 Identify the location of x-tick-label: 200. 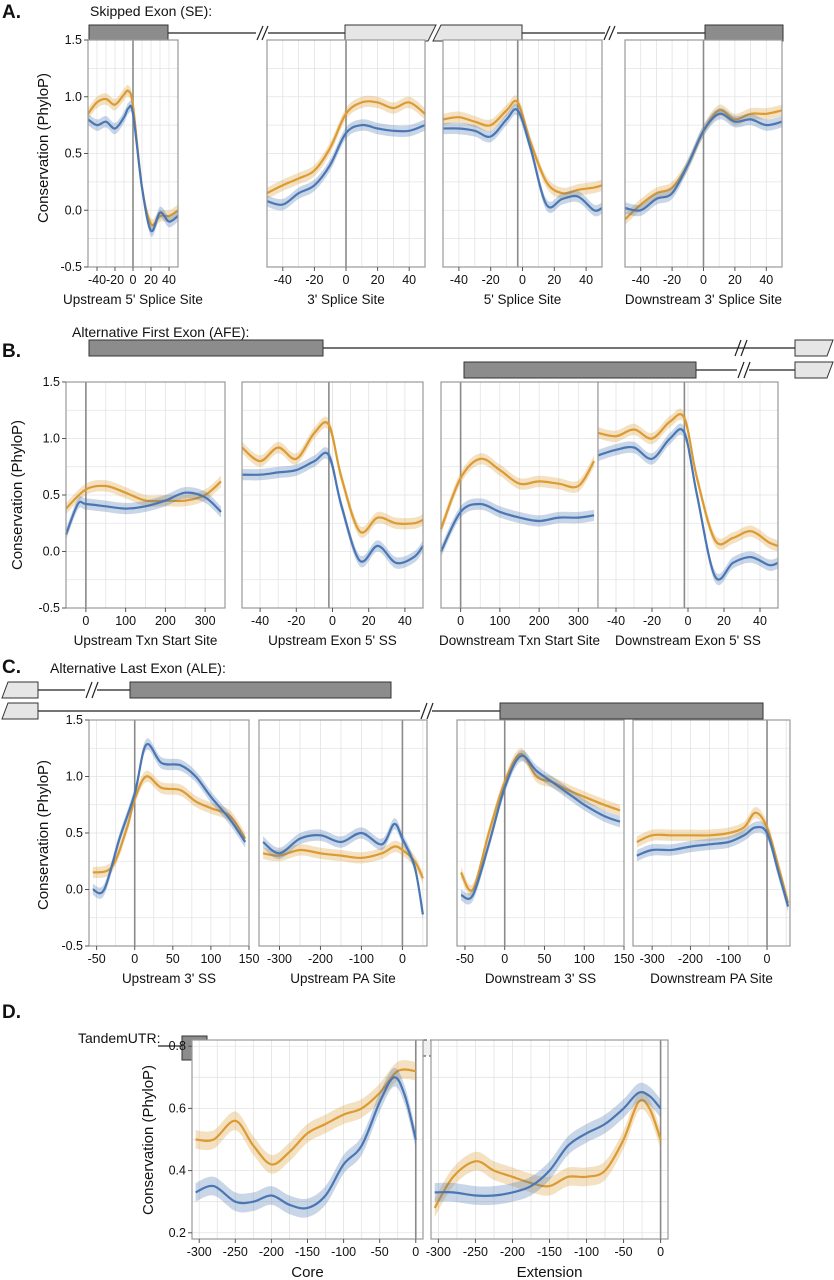
(539, 621).